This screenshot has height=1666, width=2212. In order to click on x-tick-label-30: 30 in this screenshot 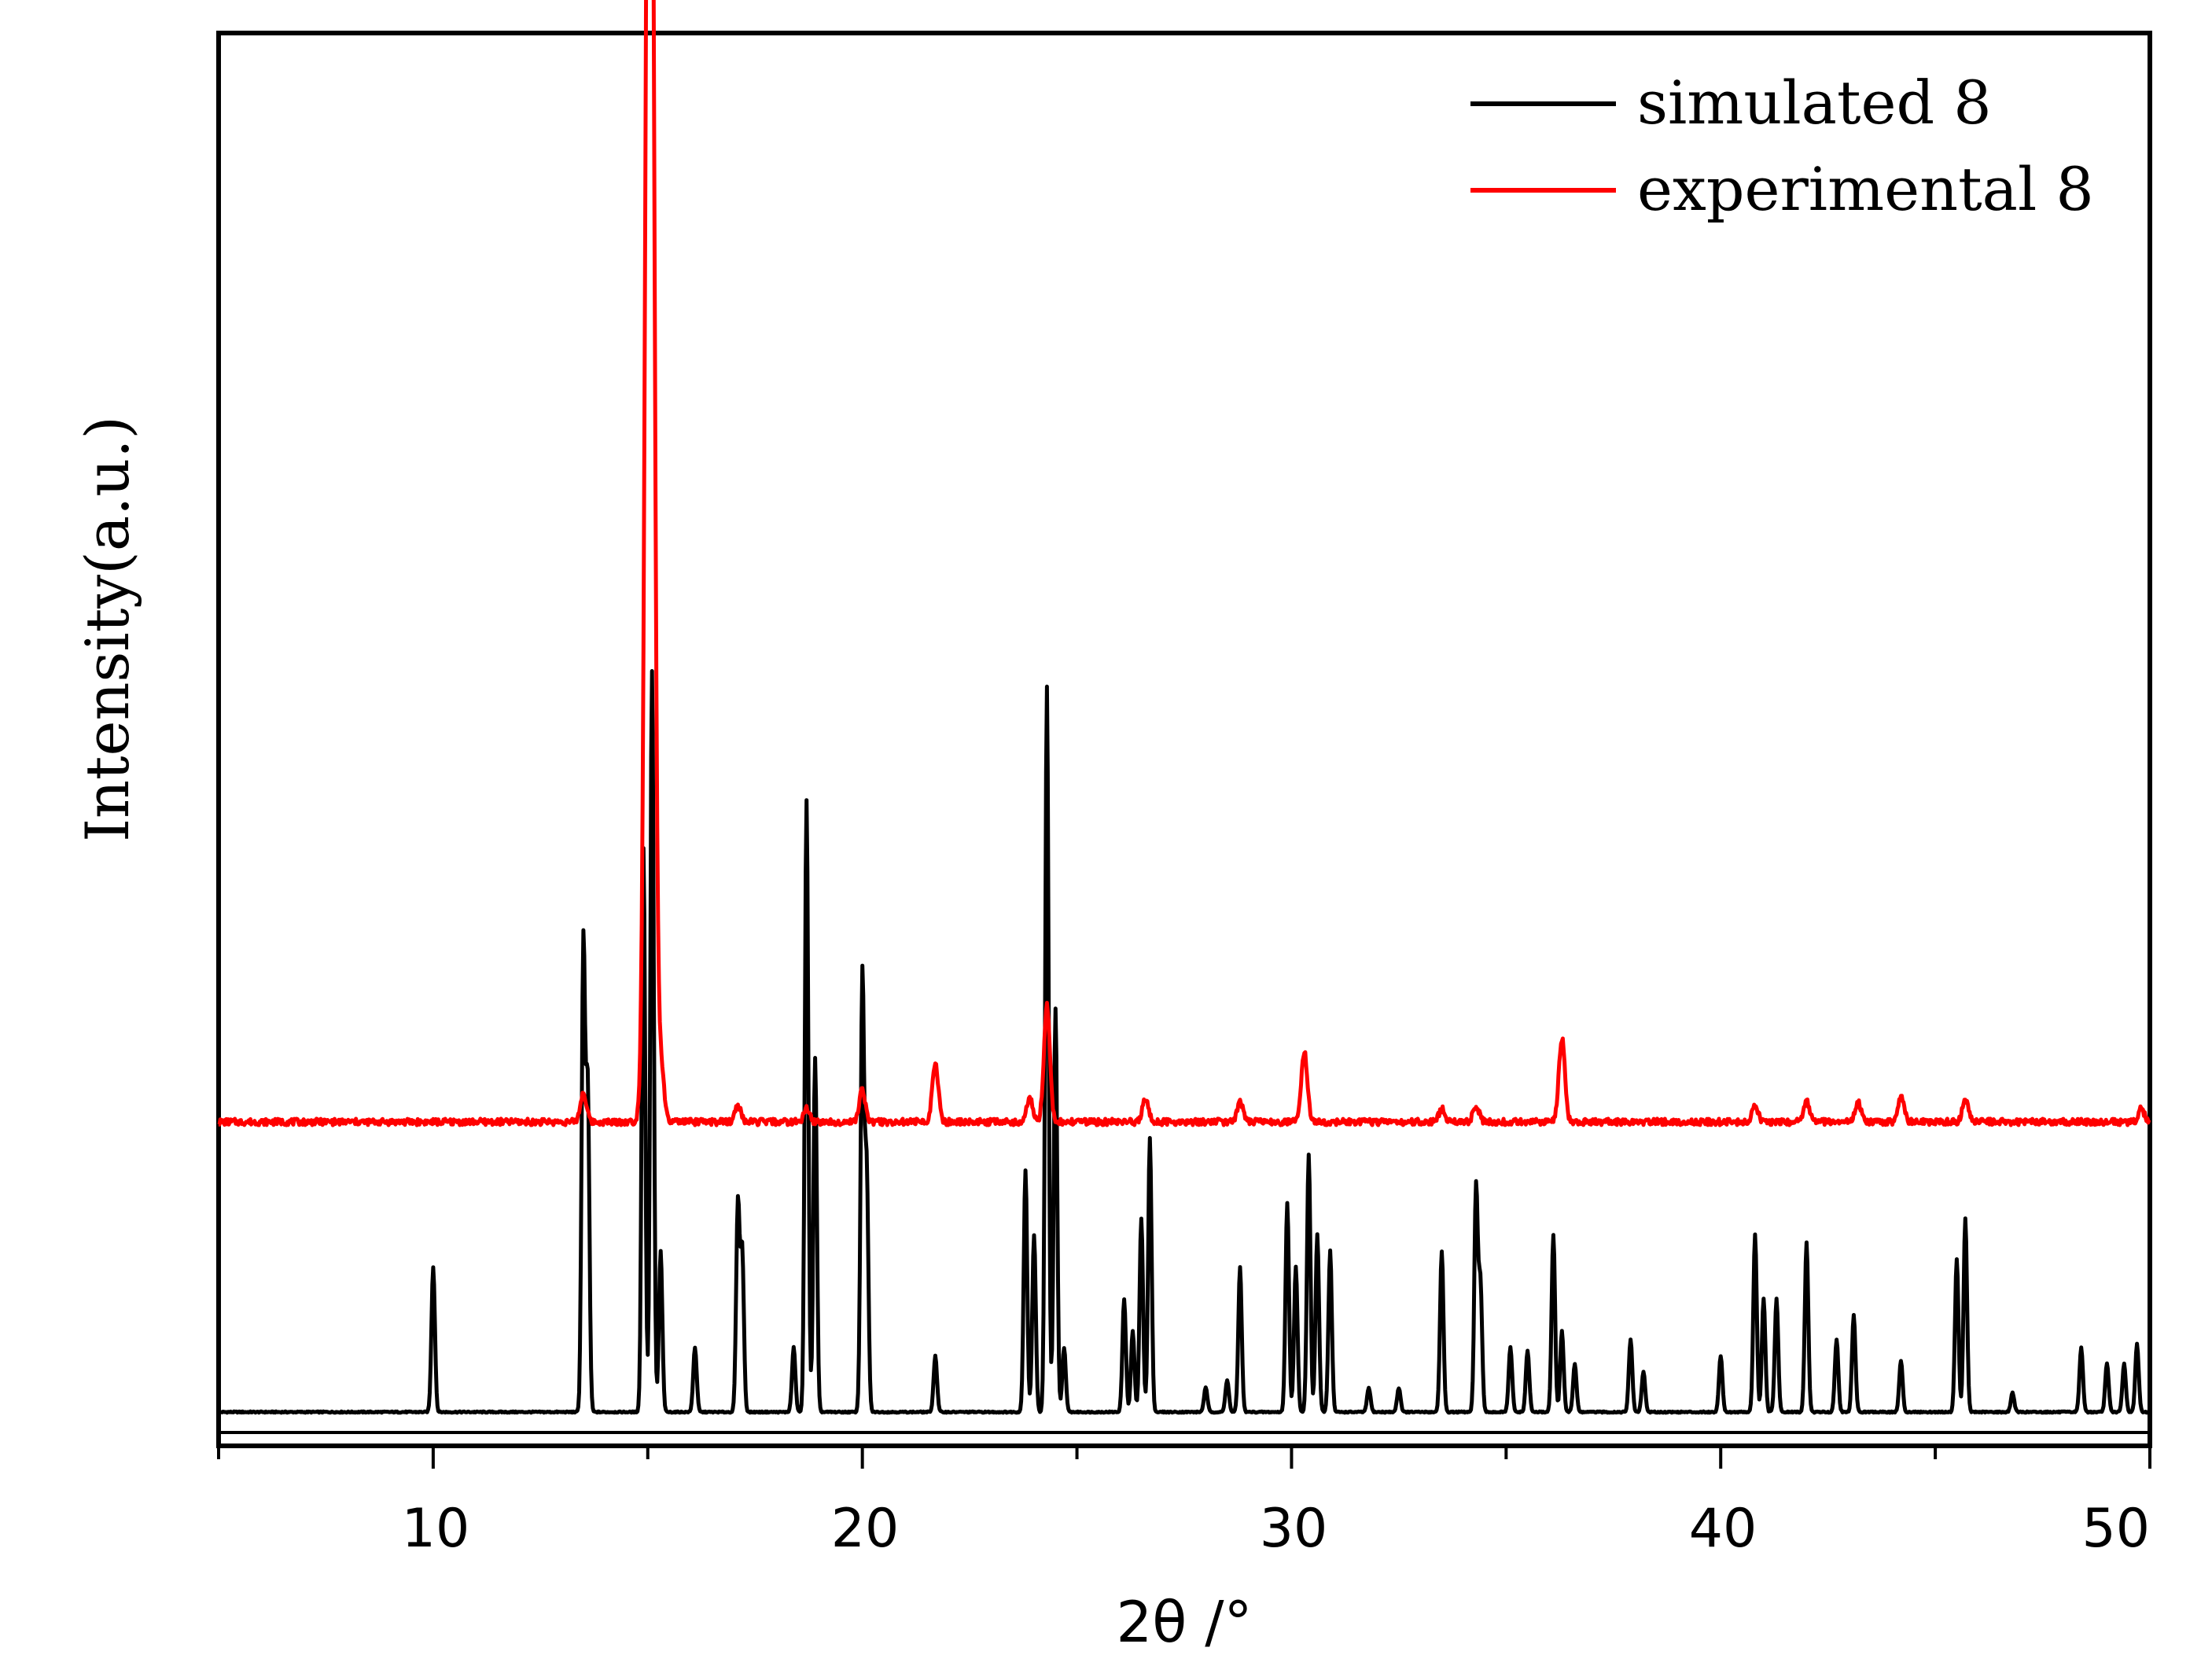, I will do `click(1294, 1529)`.